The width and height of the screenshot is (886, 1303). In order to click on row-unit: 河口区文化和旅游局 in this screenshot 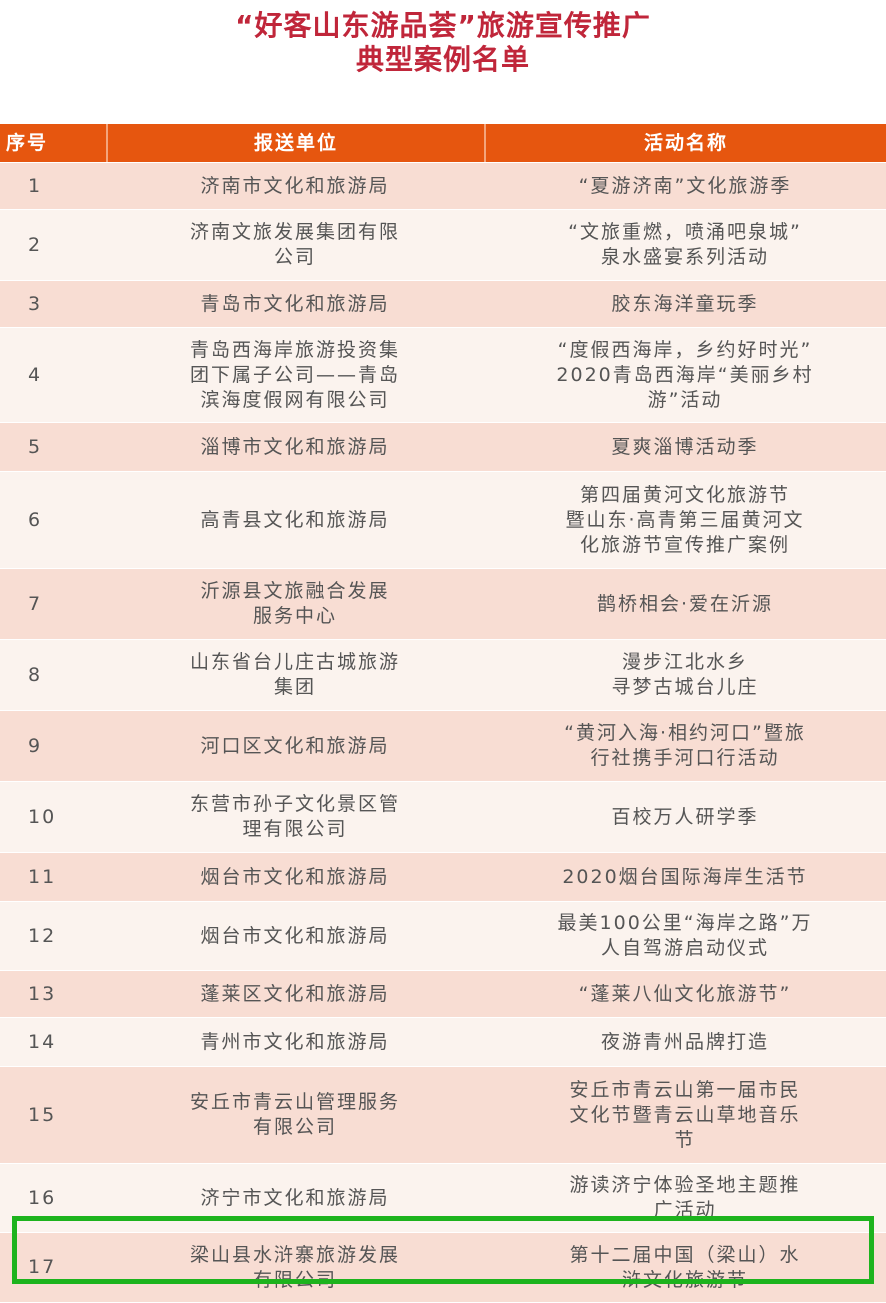, I will do `click(295, 746)`.